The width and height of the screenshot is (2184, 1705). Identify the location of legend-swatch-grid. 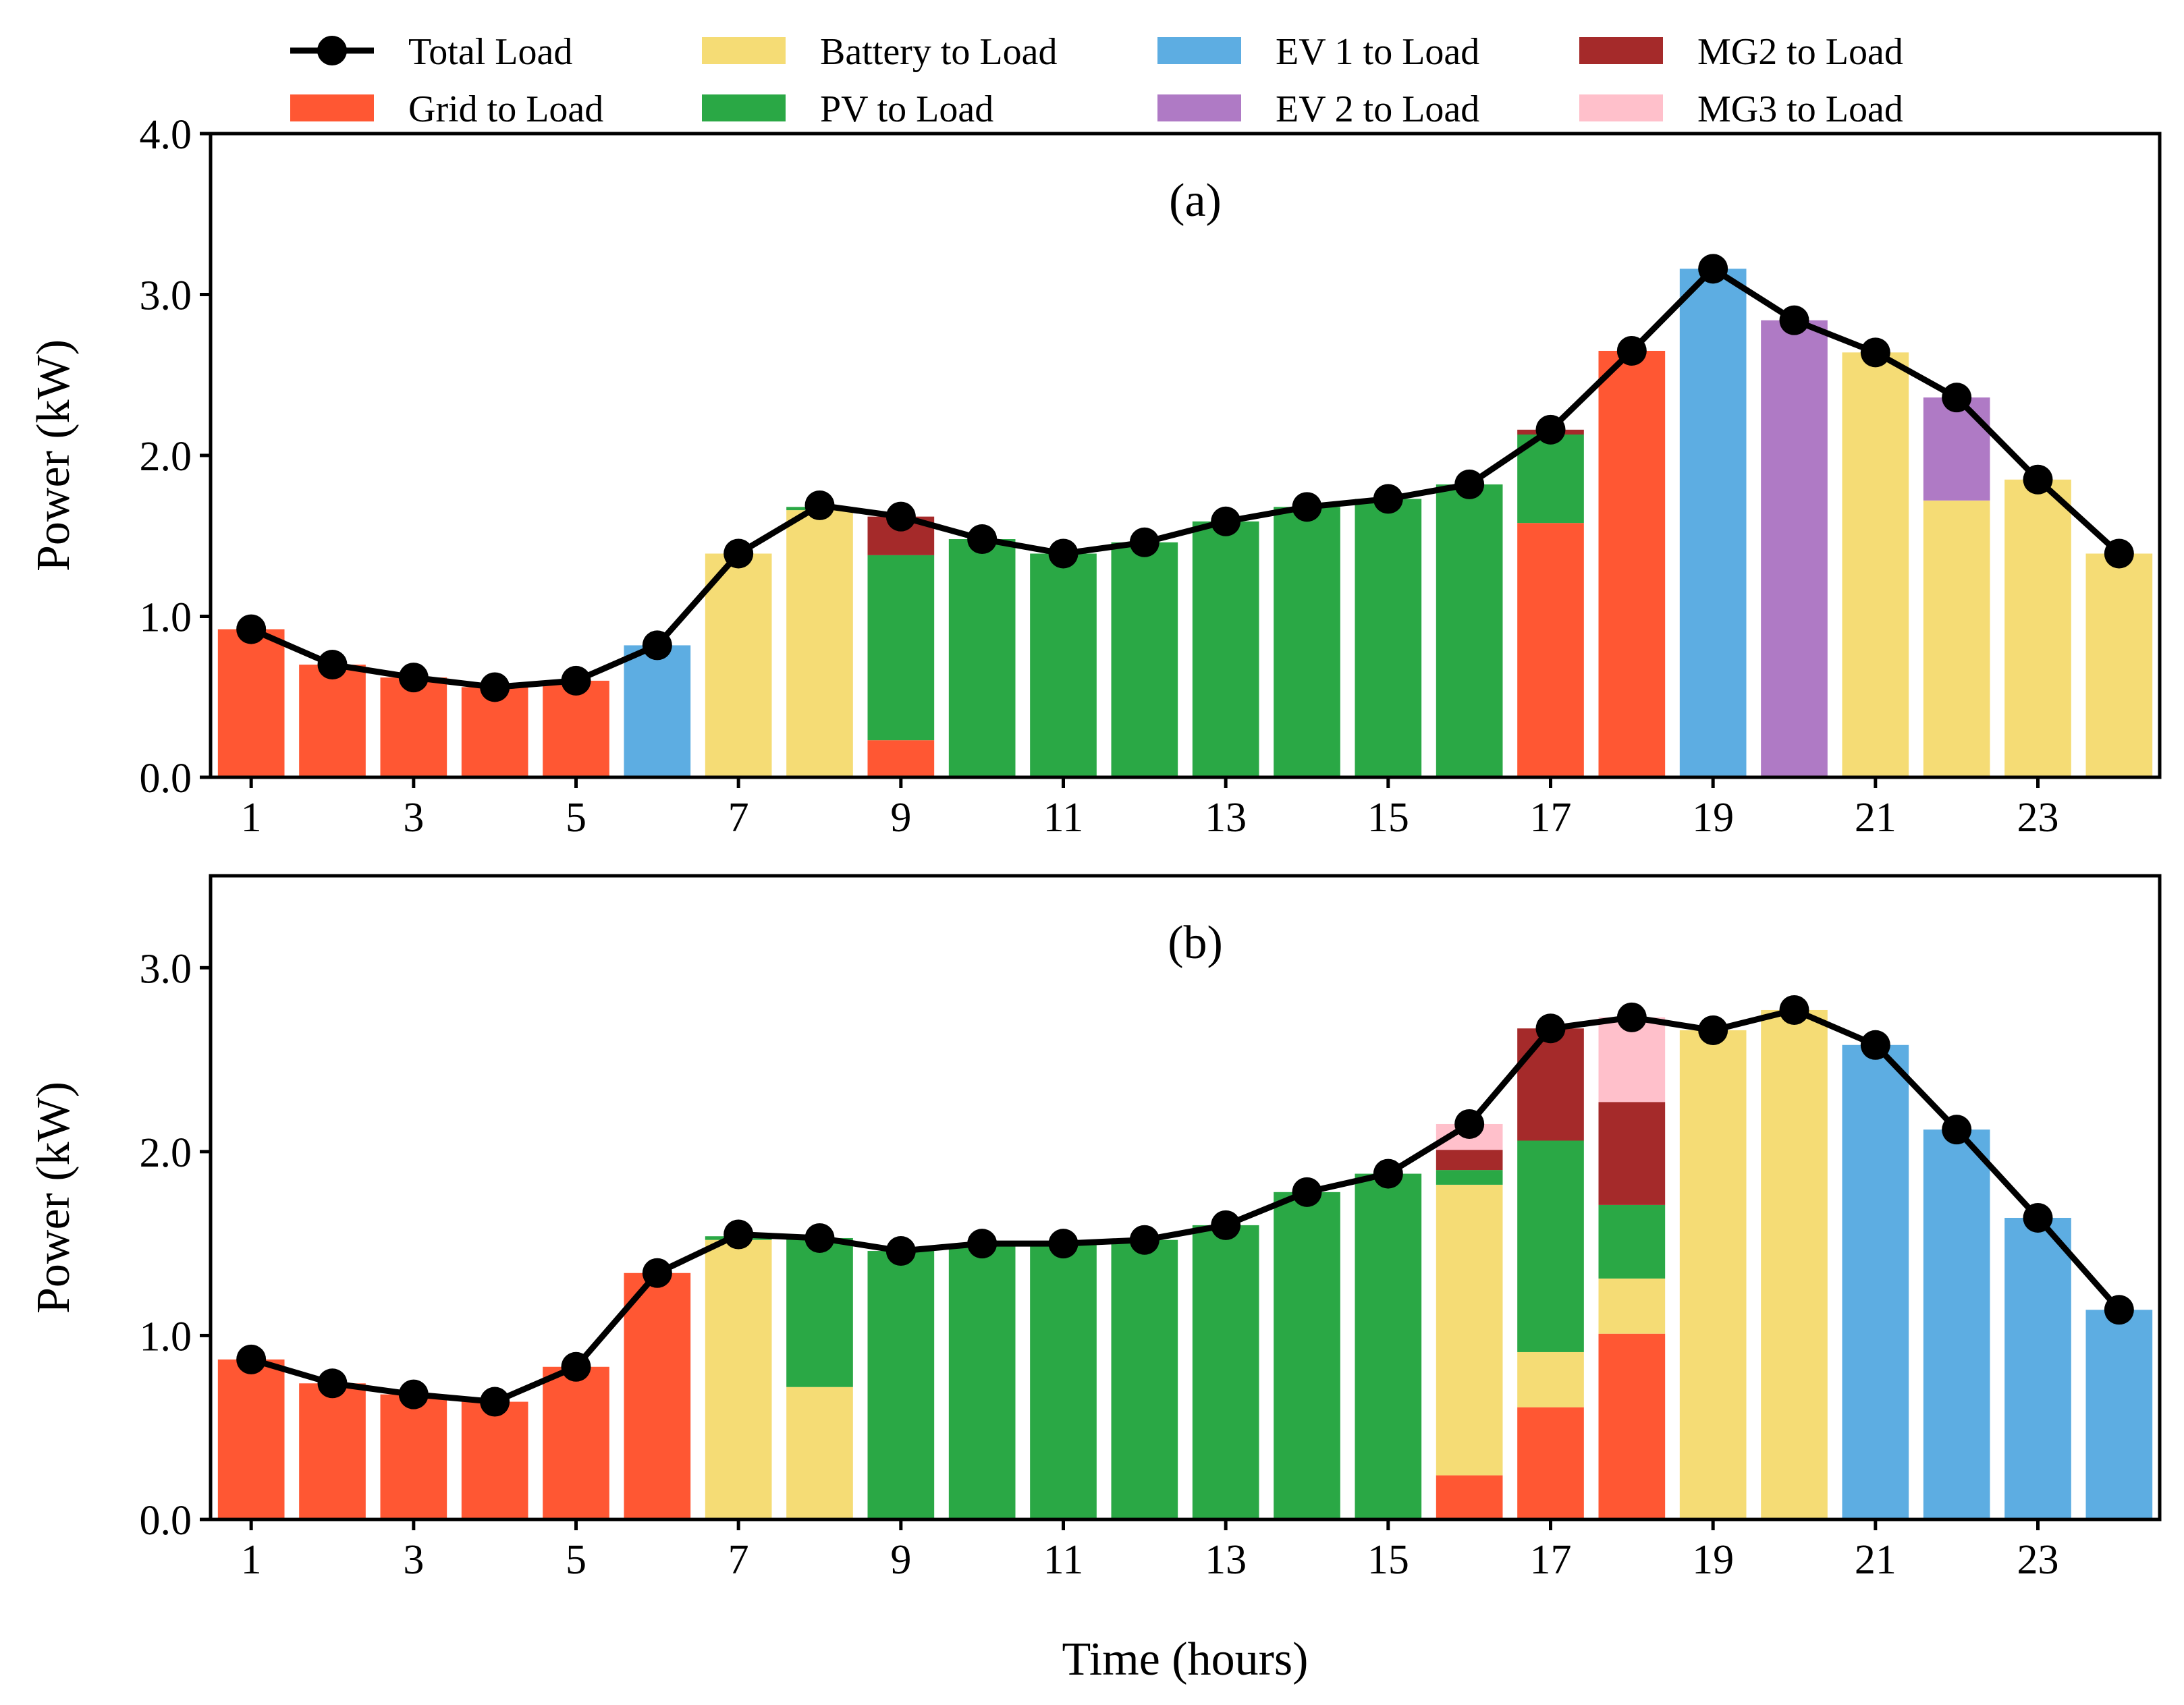
(332, 107).